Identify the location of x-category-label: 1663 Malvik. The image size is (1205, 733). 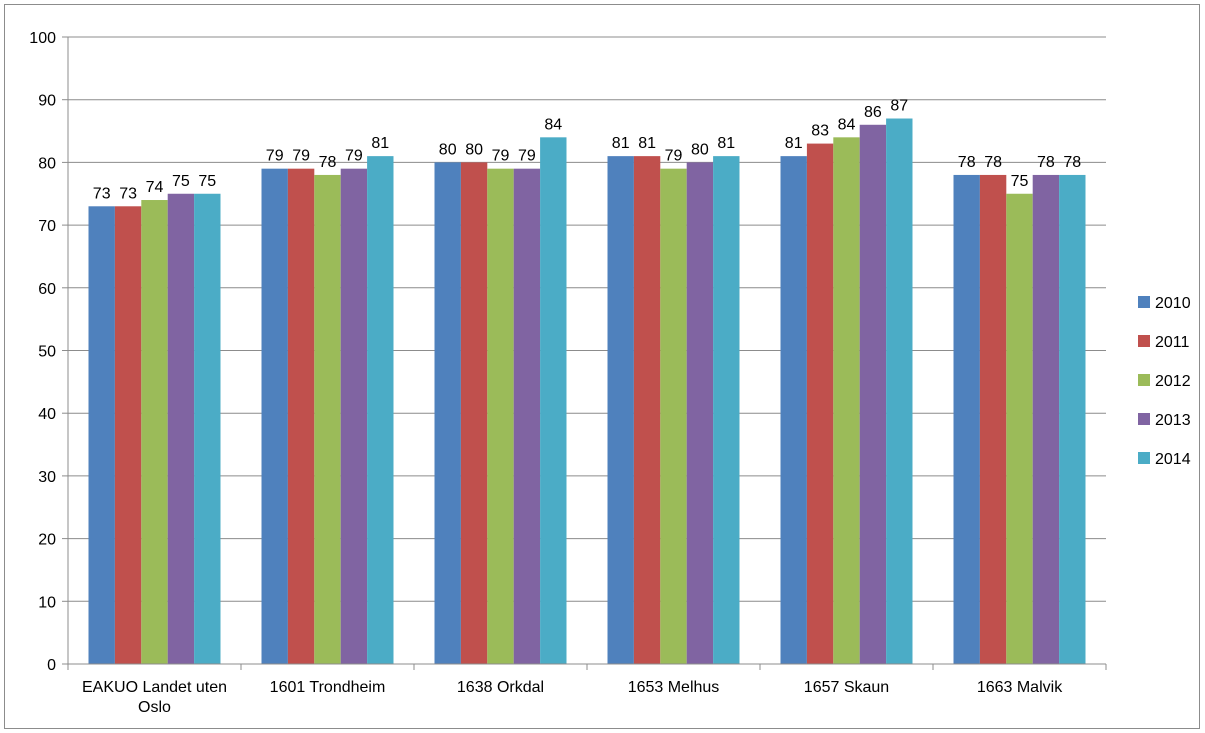
(1020, 687).